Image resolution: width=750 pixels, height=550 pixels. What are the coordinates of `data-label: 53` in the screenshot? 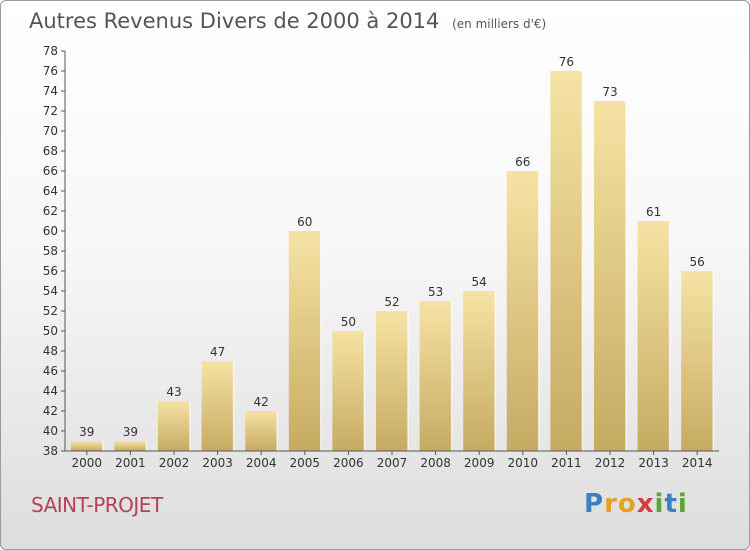 It's located at (435, 292).